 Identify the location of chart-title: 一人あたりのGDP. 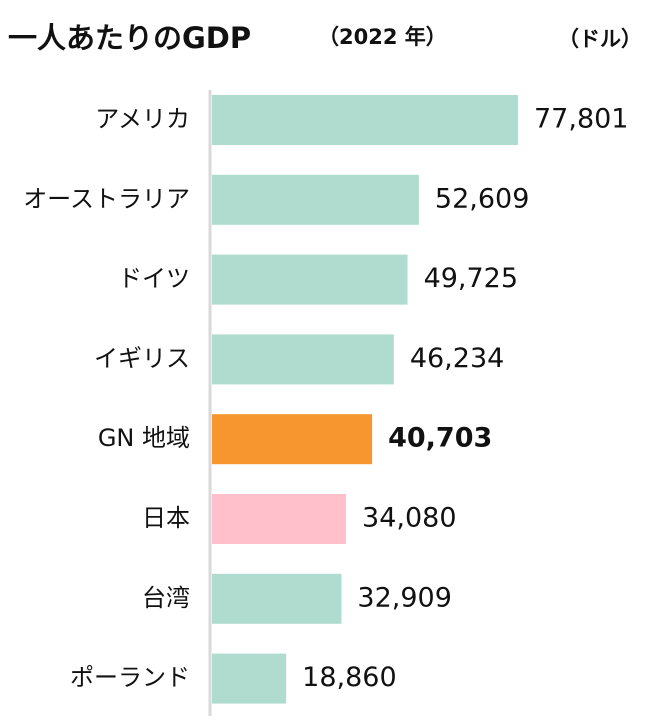
(129, 38).